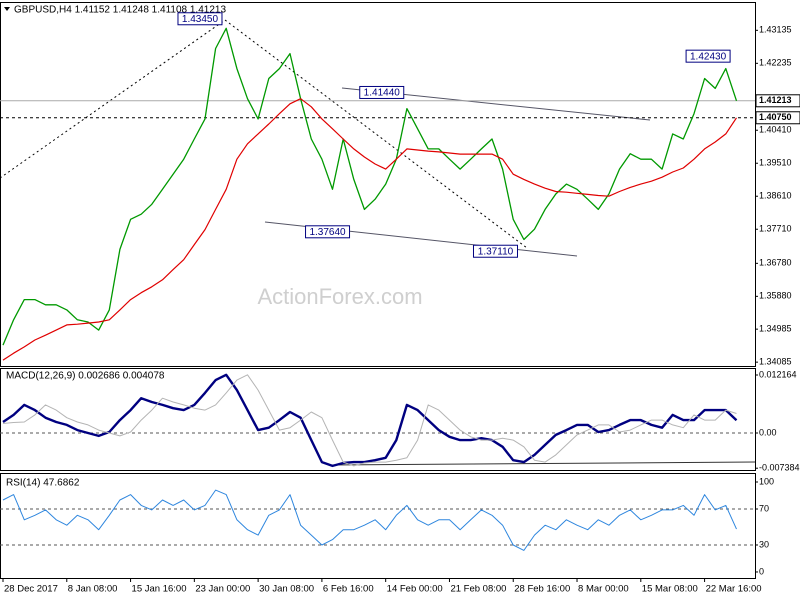 This screenshot has width=800, height=600. What do you see at coordinates (779, 468) in the screenshot?
I see `y-tick-label: -0.007384` at bounding box center [779, 468].